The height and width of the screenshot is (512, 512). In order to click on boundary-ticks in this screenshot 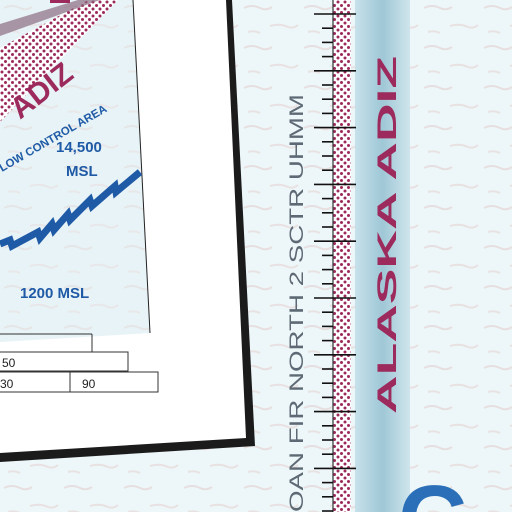, I will do `click(335, 262)`.